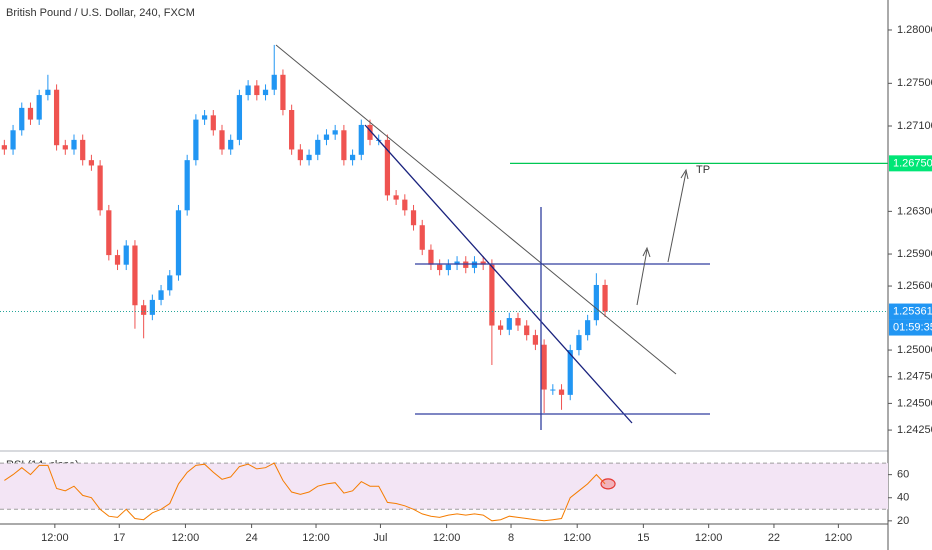 This screenshot has width=932, height=550. Describe the element at coordinates (914, 350) in the screenshot. I see `y-tick-label: 1.25000` at that location.